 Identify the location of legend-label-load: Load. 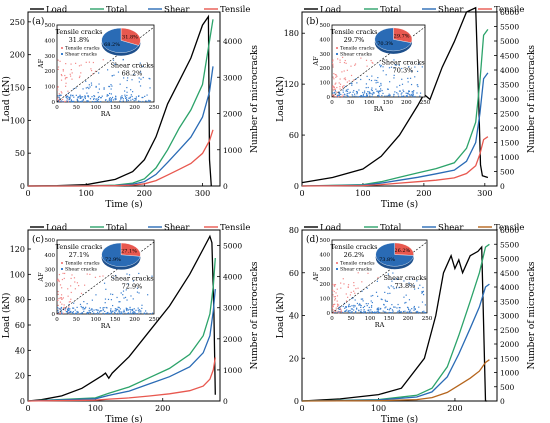
(331, 10).